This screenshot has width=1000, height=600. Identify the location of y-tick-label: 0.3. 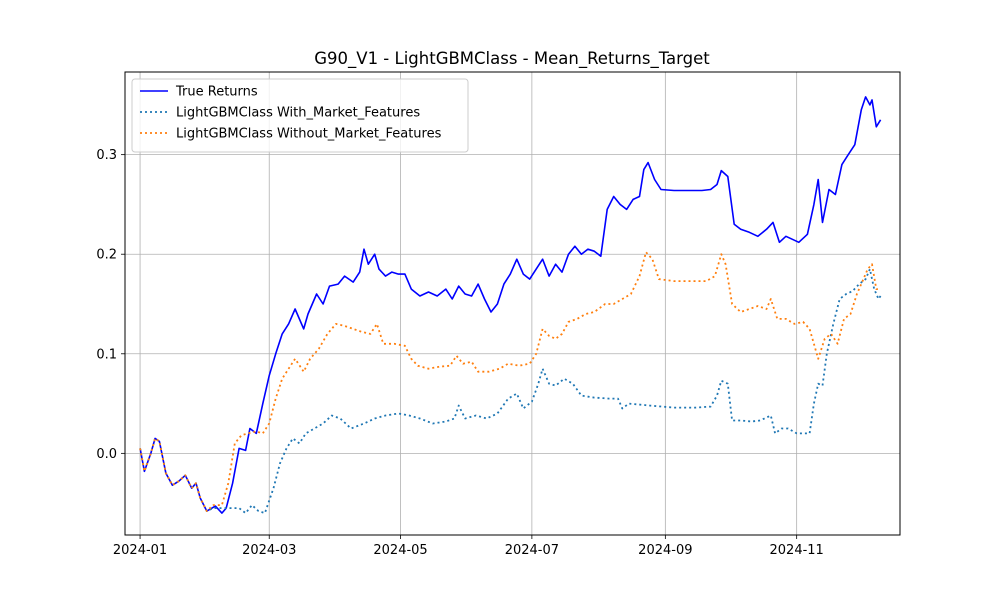
(106, 155).